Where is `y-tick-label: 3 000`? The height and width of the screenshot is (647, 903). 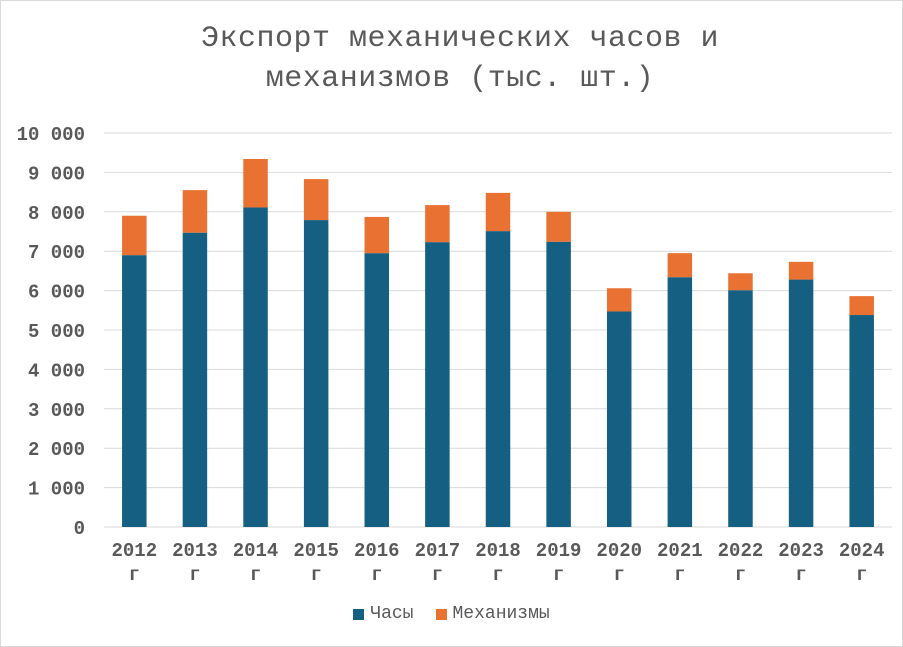 y-tick-label: 3 000 is located at coordinates (56, 411).